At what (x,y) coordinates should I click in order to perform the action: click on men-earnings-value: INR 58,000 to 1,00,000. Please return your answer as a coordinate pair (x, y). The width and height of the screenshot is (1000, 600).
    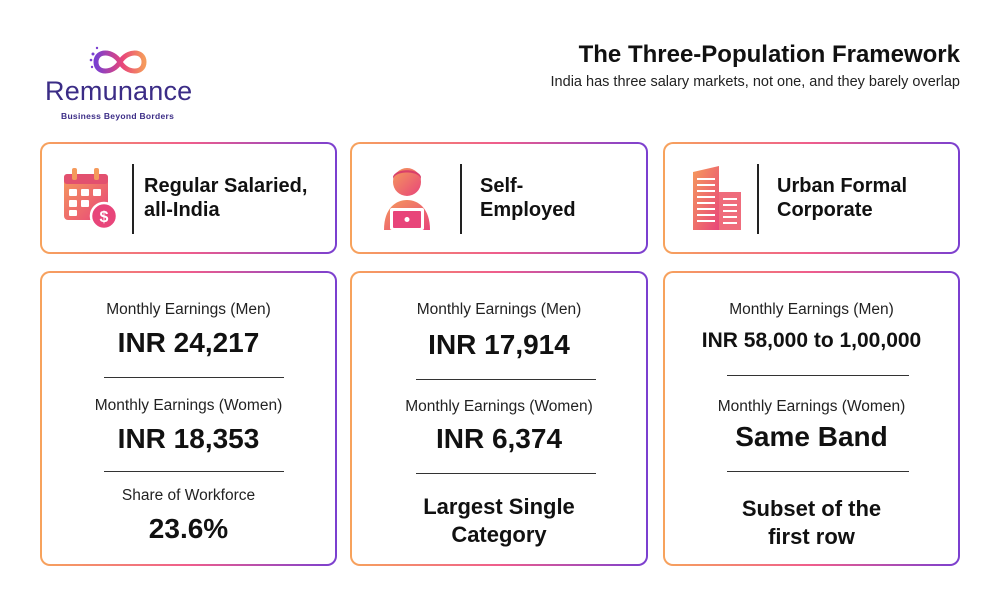
    Looking at the image, I should click on (811, 340).